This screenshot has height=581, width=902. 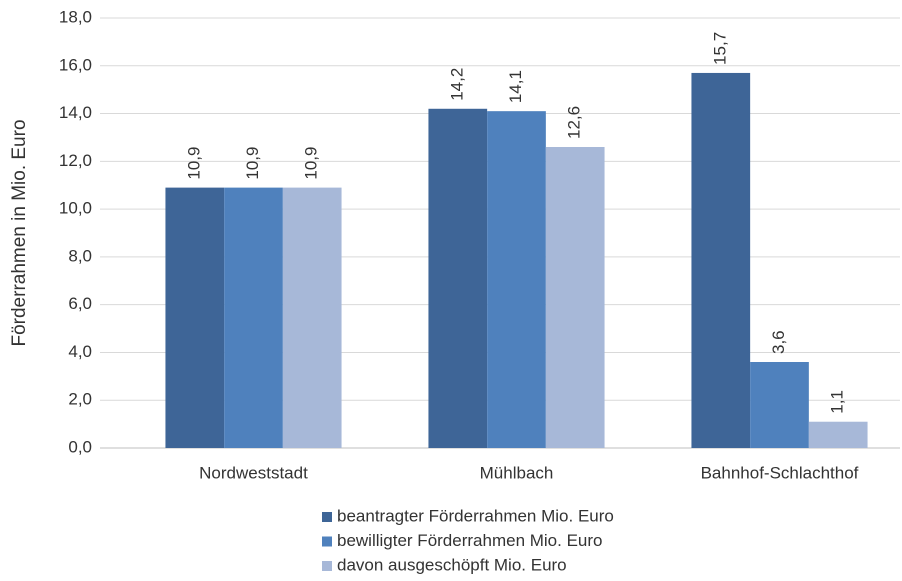 I want to click on y-tick-label: 8,0, so click(x=80, y=255).